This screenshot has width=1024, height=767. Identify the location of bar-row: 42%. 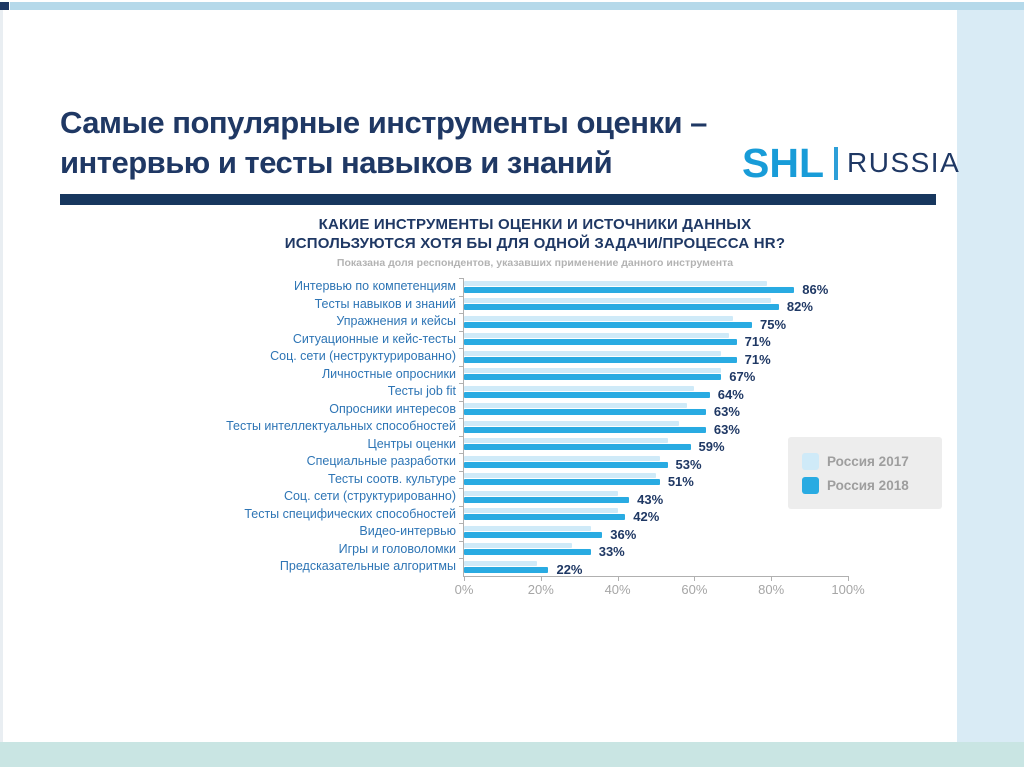
(656, 515).